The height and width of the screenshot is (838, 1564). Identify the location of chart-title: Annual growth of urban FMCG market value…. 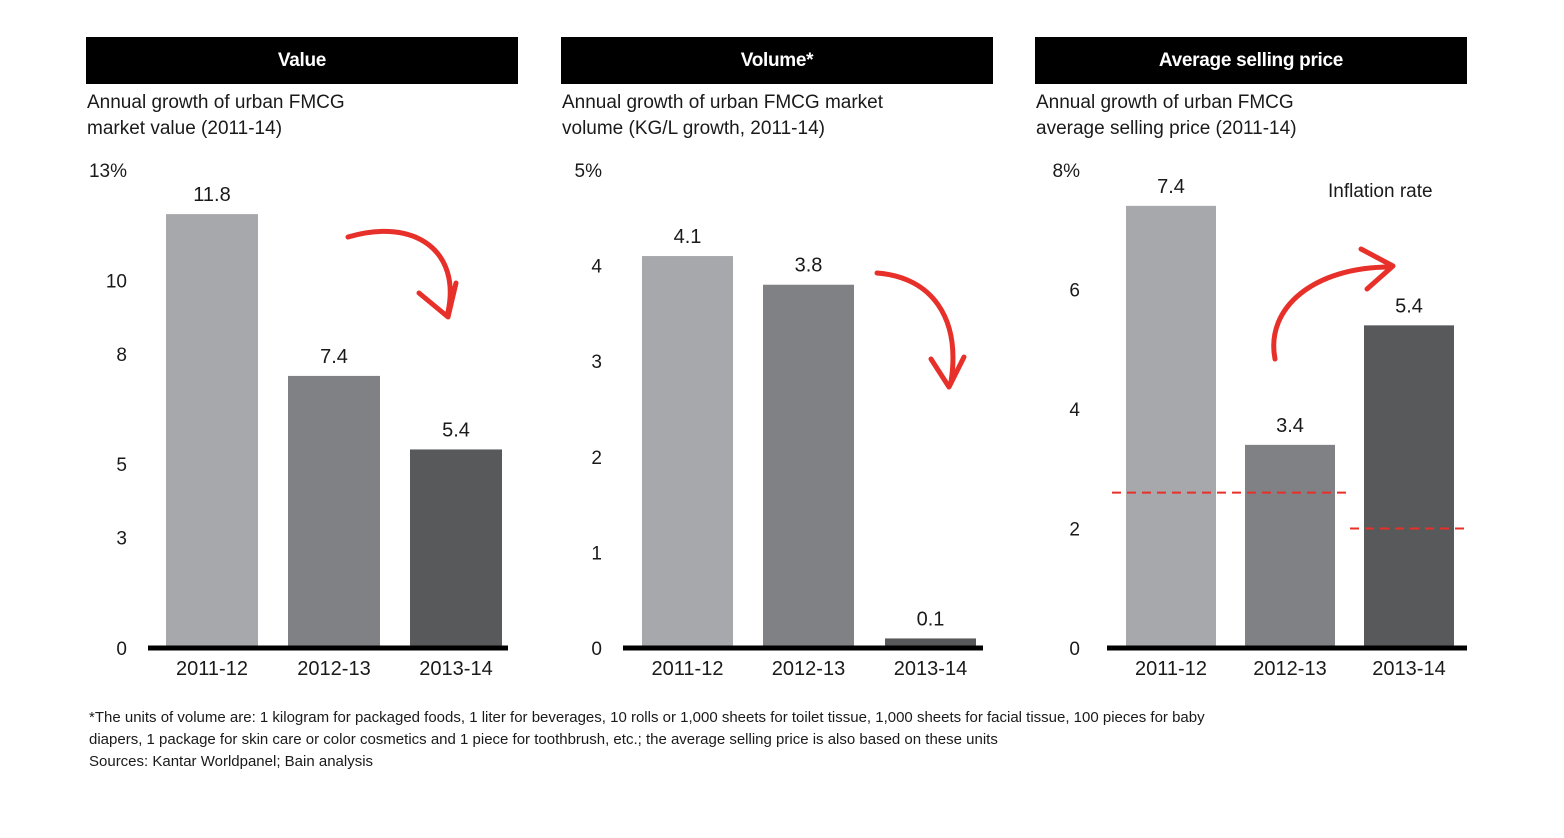
(216, 115).